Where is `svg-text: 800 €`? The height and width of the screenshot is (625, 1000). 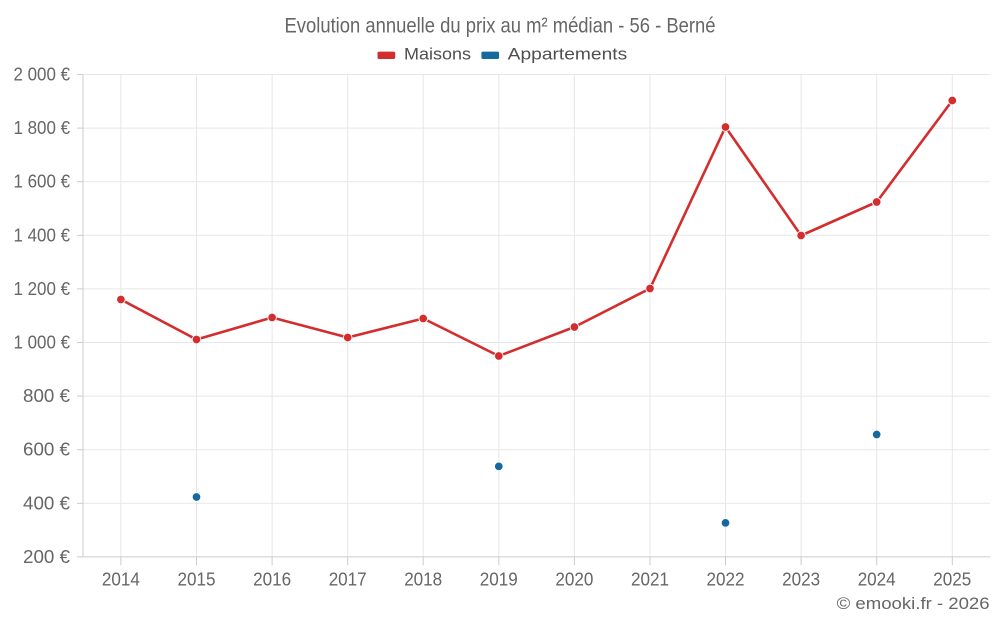 svg-text: 800 € is located at coordinates (46, 396).